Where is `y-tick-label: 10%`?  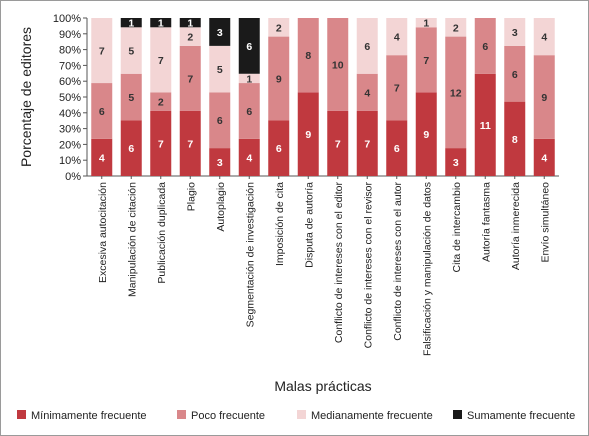 y-tick-label: 10% is located at coordinates (70, 161).